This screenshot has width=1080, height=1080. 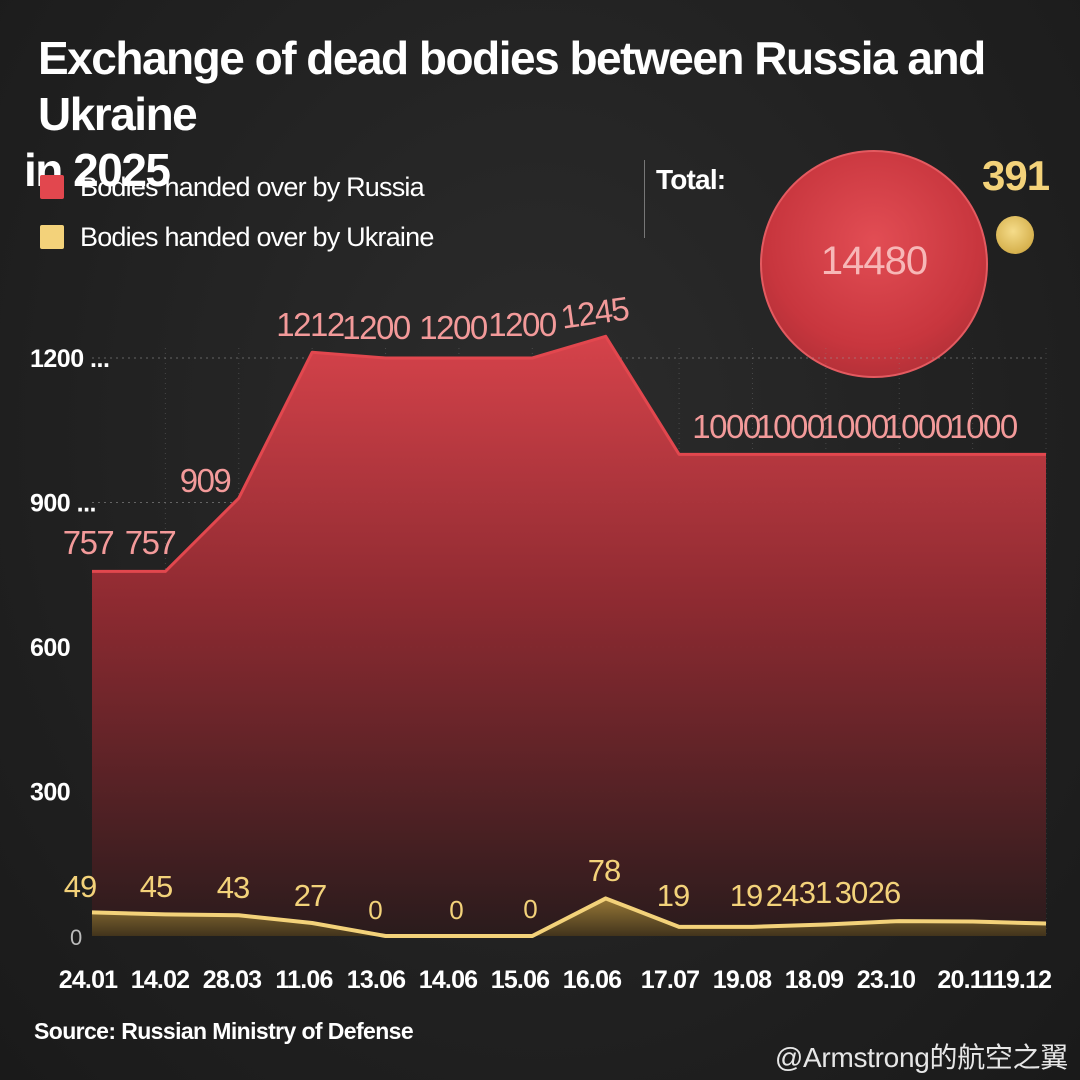 I want to click on legend-divider, so click(x=644, y=199).